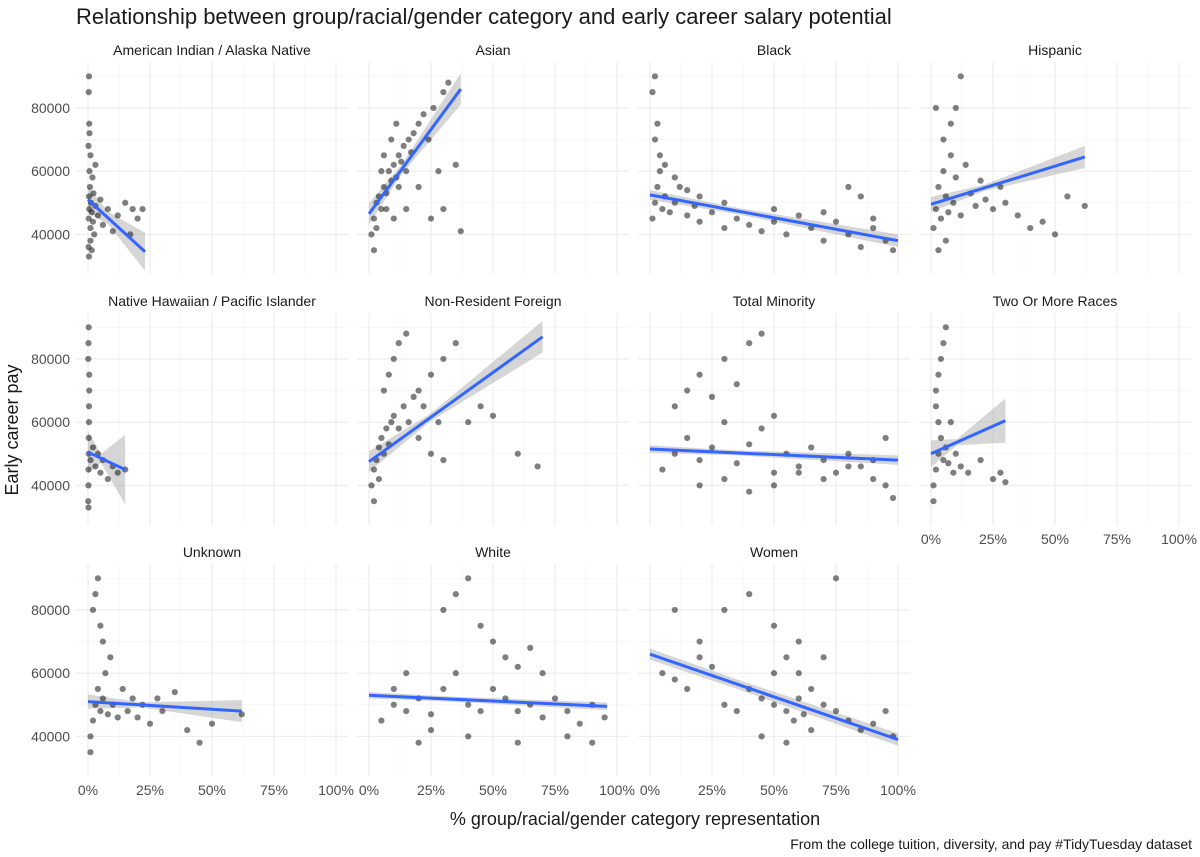 This screenshot has width=1200, height=857. I want to click on facet-title: Native Hawaiian / Pacific Islander, so click(212, 301).